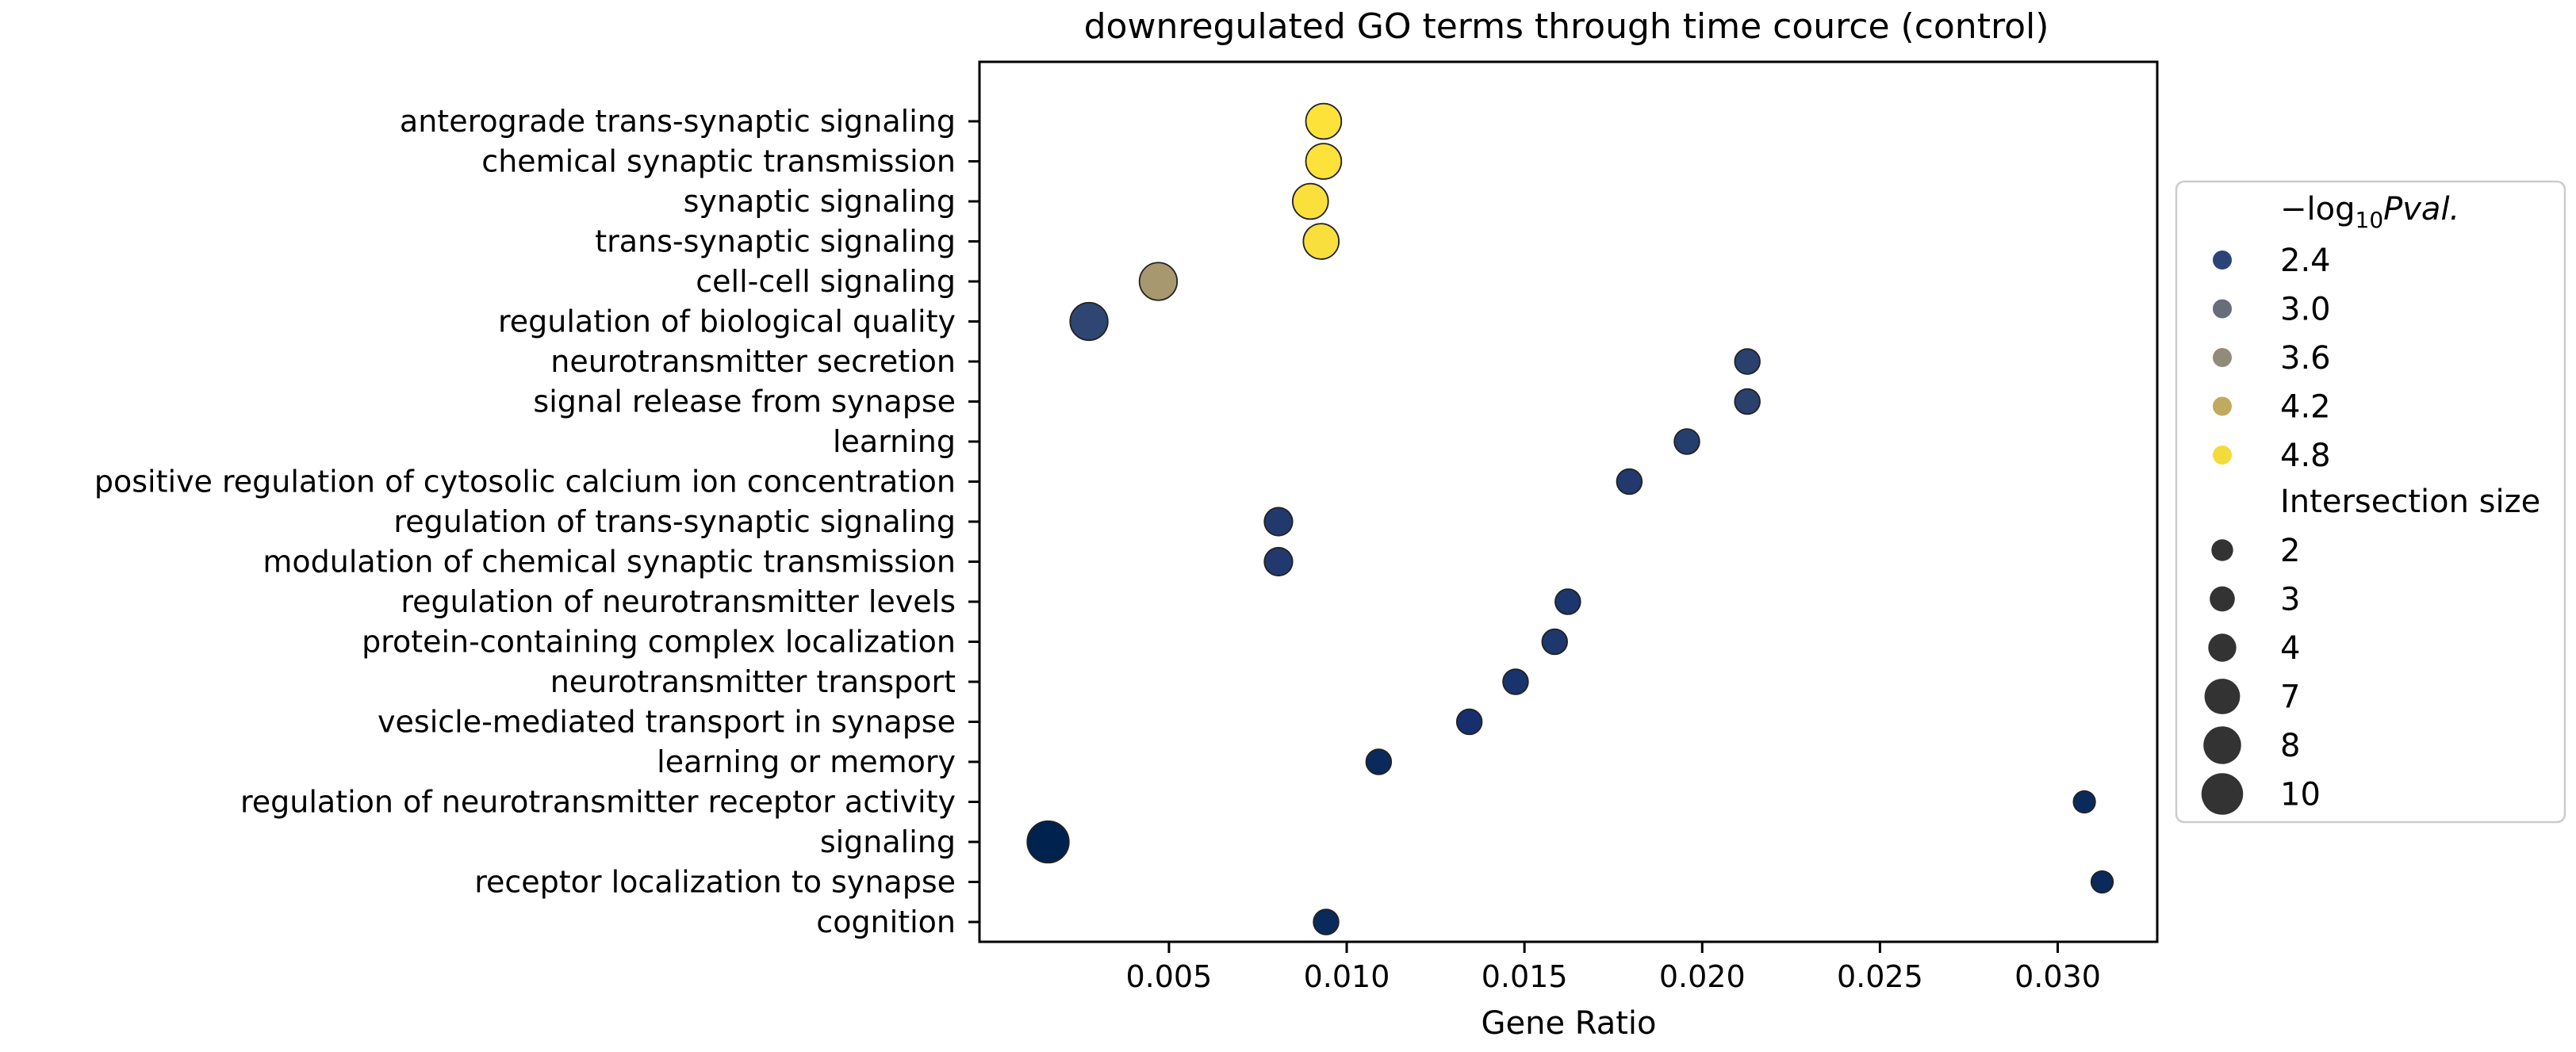 The height and width of the screenshot is (1052, 2576). What do you see at coordinates (826, 281) in the screenshot?
I see `y-tick-label: cell-cell signaling` at bounding box center [826, 281].